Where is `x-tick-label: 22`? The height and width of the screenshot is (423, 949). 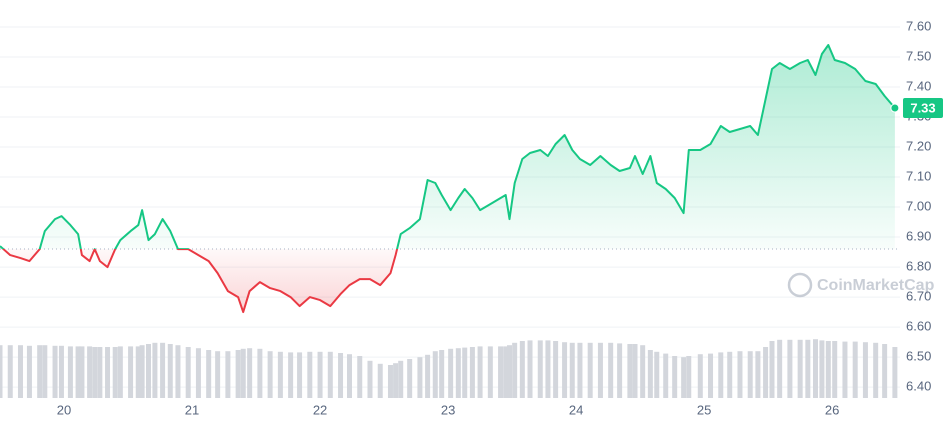 x-tick-label: 22 is located at coordinates (320, 409).